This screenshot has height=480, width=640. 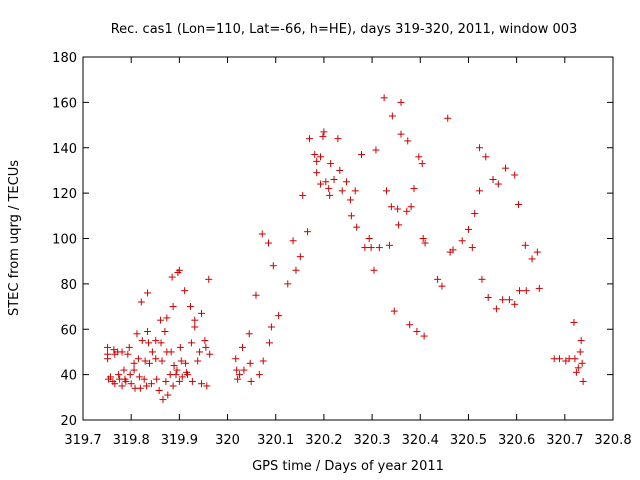 What do you see at coordinates (420, 440) in the screenshot?
I see `x-tick-label: 320.4` at bounding box center [420, 440].